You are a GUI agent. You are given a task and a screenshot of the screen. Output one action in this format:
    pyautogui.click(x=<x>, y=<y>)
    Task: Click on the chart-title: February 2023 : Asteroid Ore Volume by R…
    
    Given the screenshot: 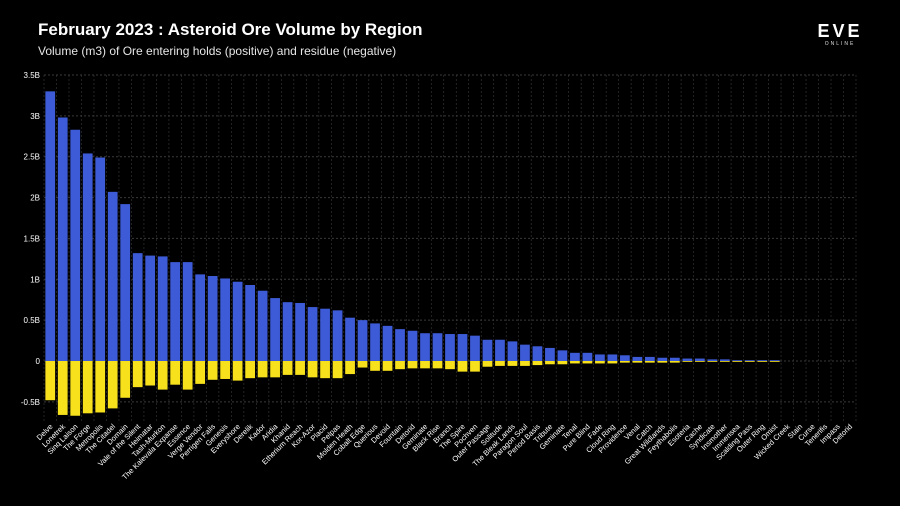 What is the action you would take?
    pyautogui.click(x=230, y=29)
    